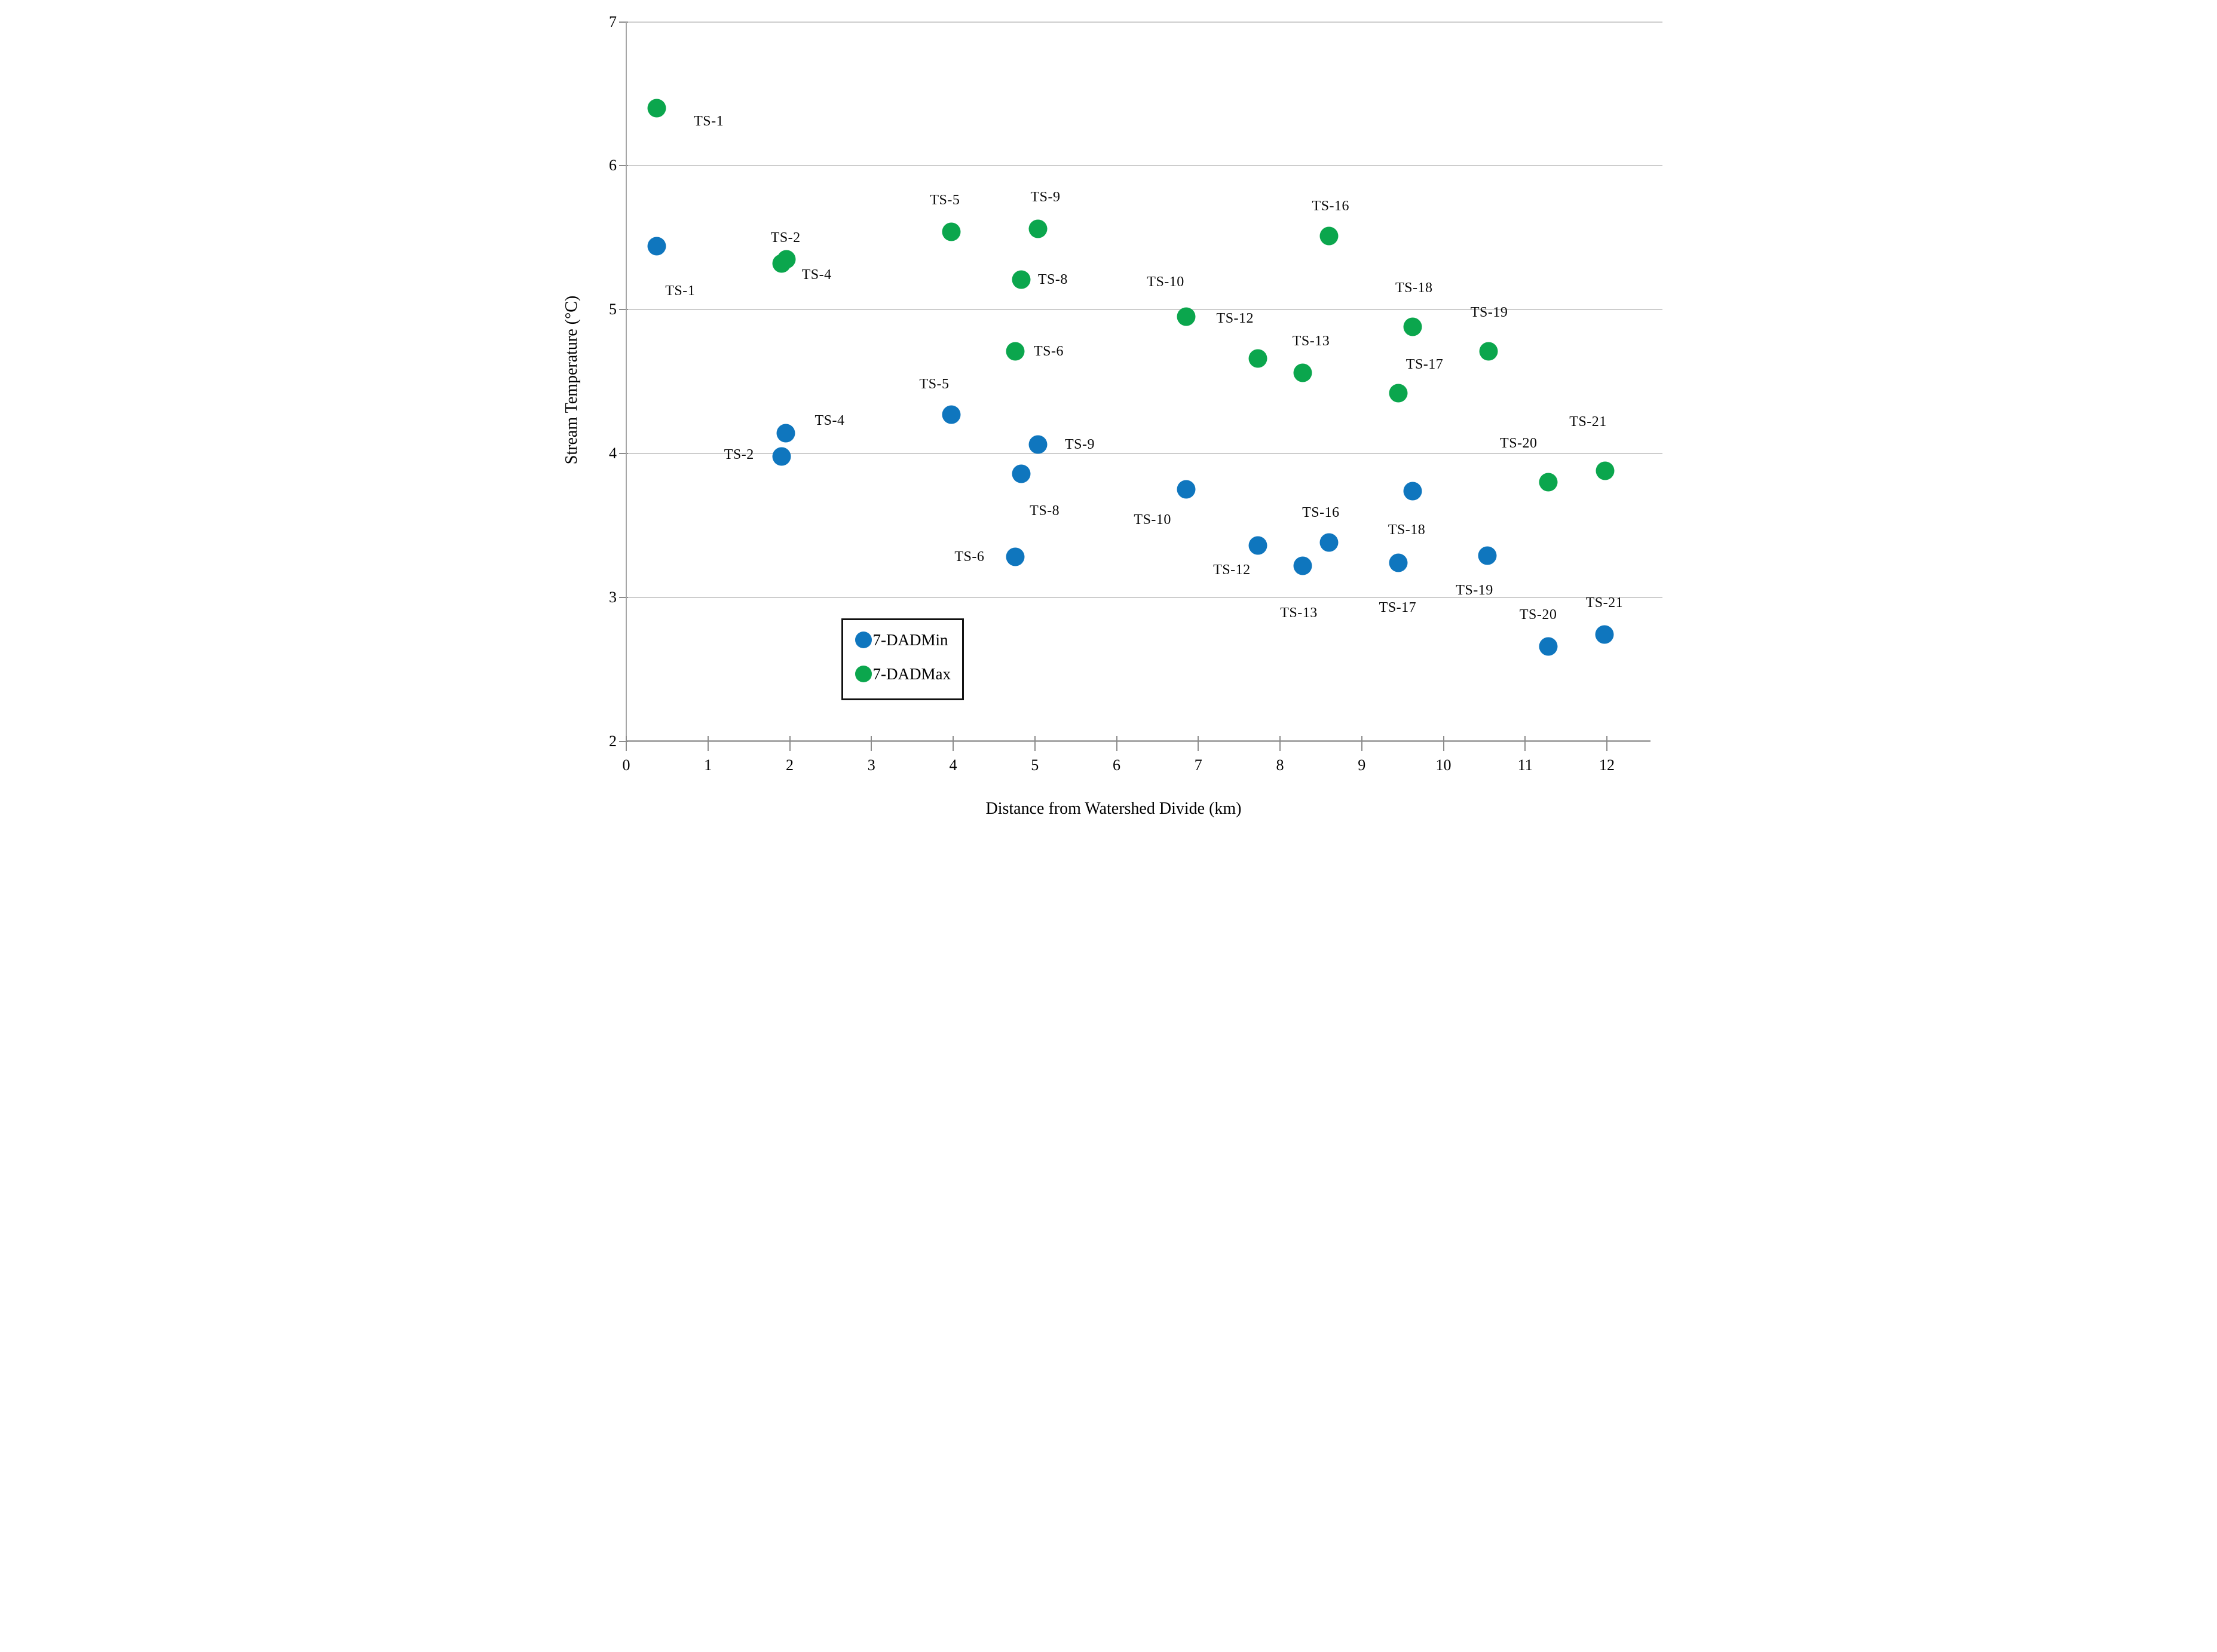 This screenshot has height=1652, width=2217. What do you see at coordinates (1116, 765) in the screenshot?
I see `x-tick-label: 6` at bounding box center [1116, 765].